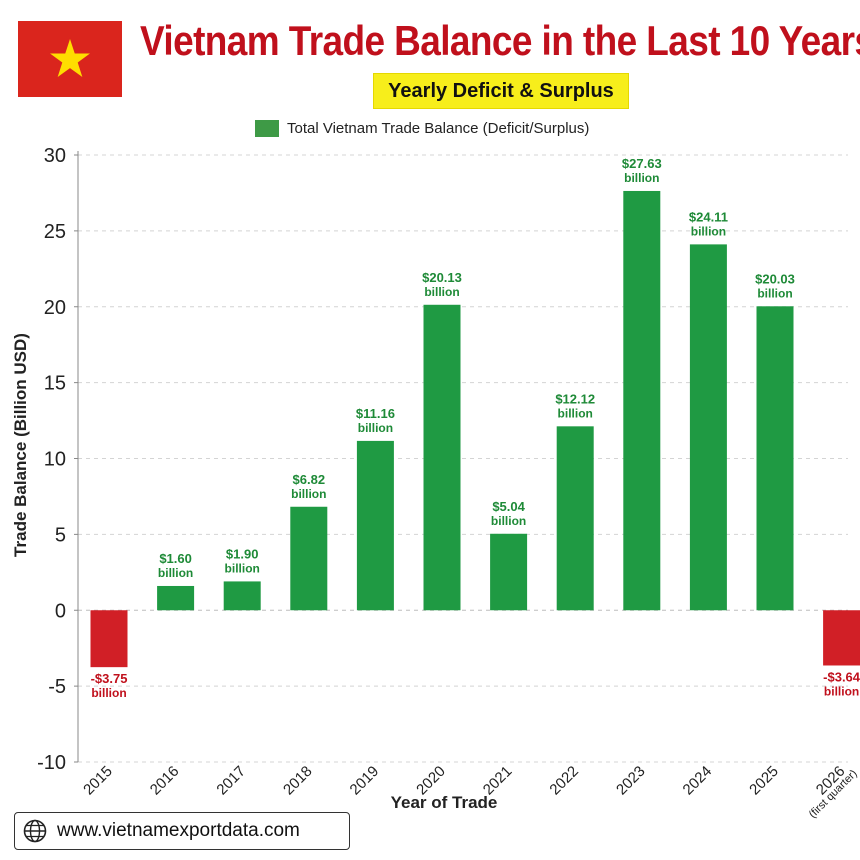 The width and height of the screenshot is (860, 860). I want to click on website-footer: www.vietnamexportdata.com, so click(182, 831).